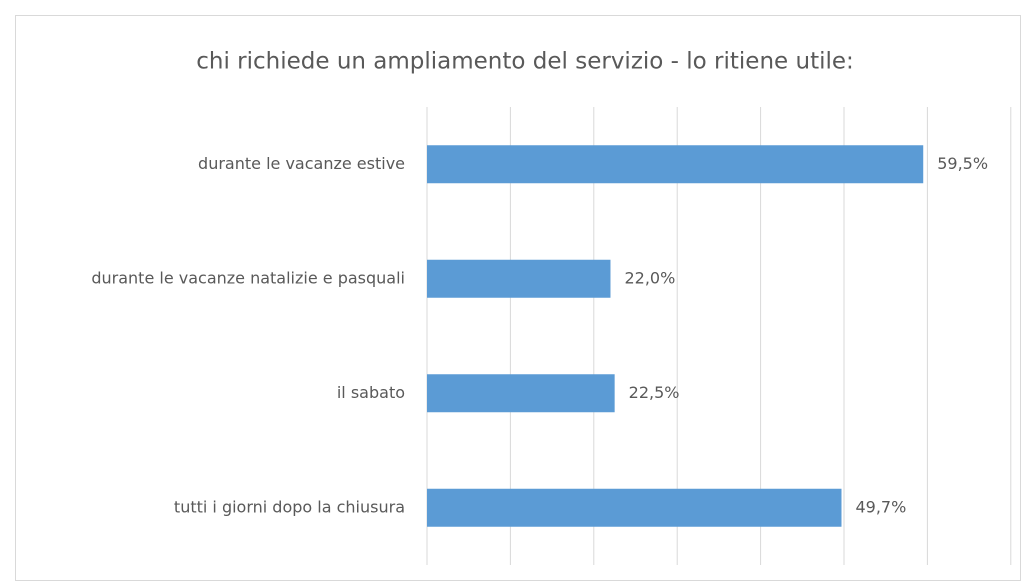 The image size is (1025, 583). What do you see at coordinates (649, 277) in the screenshot?
I see `data-label: 22,0%` at bounding box center [649, 277].